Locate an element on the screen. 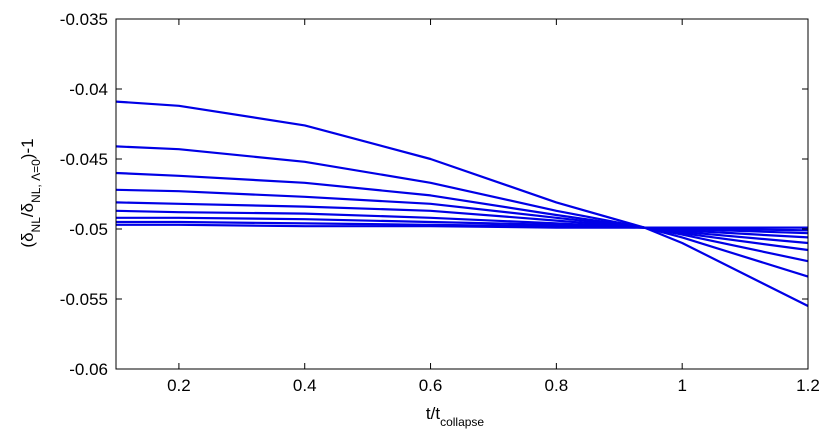  y-tick-labels: -0.06 -0.055 -0.05 -0.045 -0.04 -0.035 is located at coordinates (84, 194).